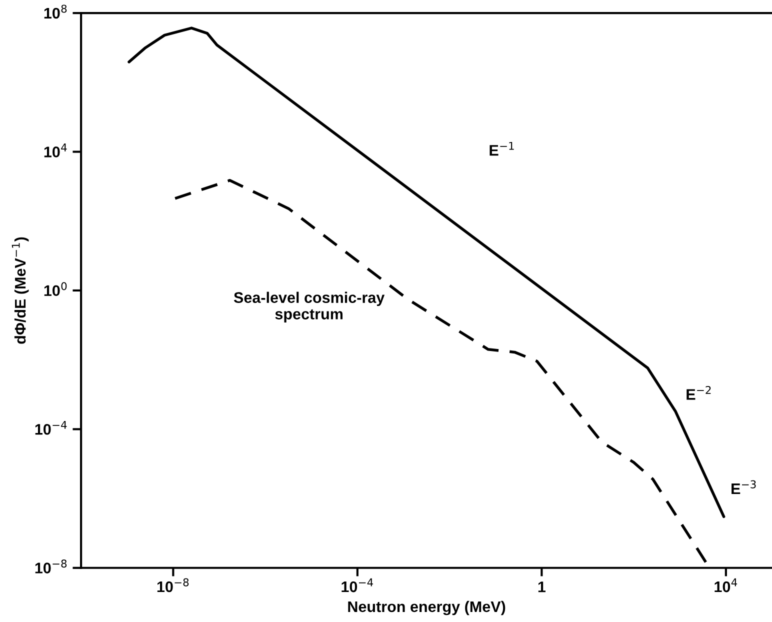 The height and width of the screenshot is (622, 772). What do you see at coordinates (55, 151) in the screenshot?
I see `y-tick-label: 10$^{4}$` at bounding box center [55, 151].